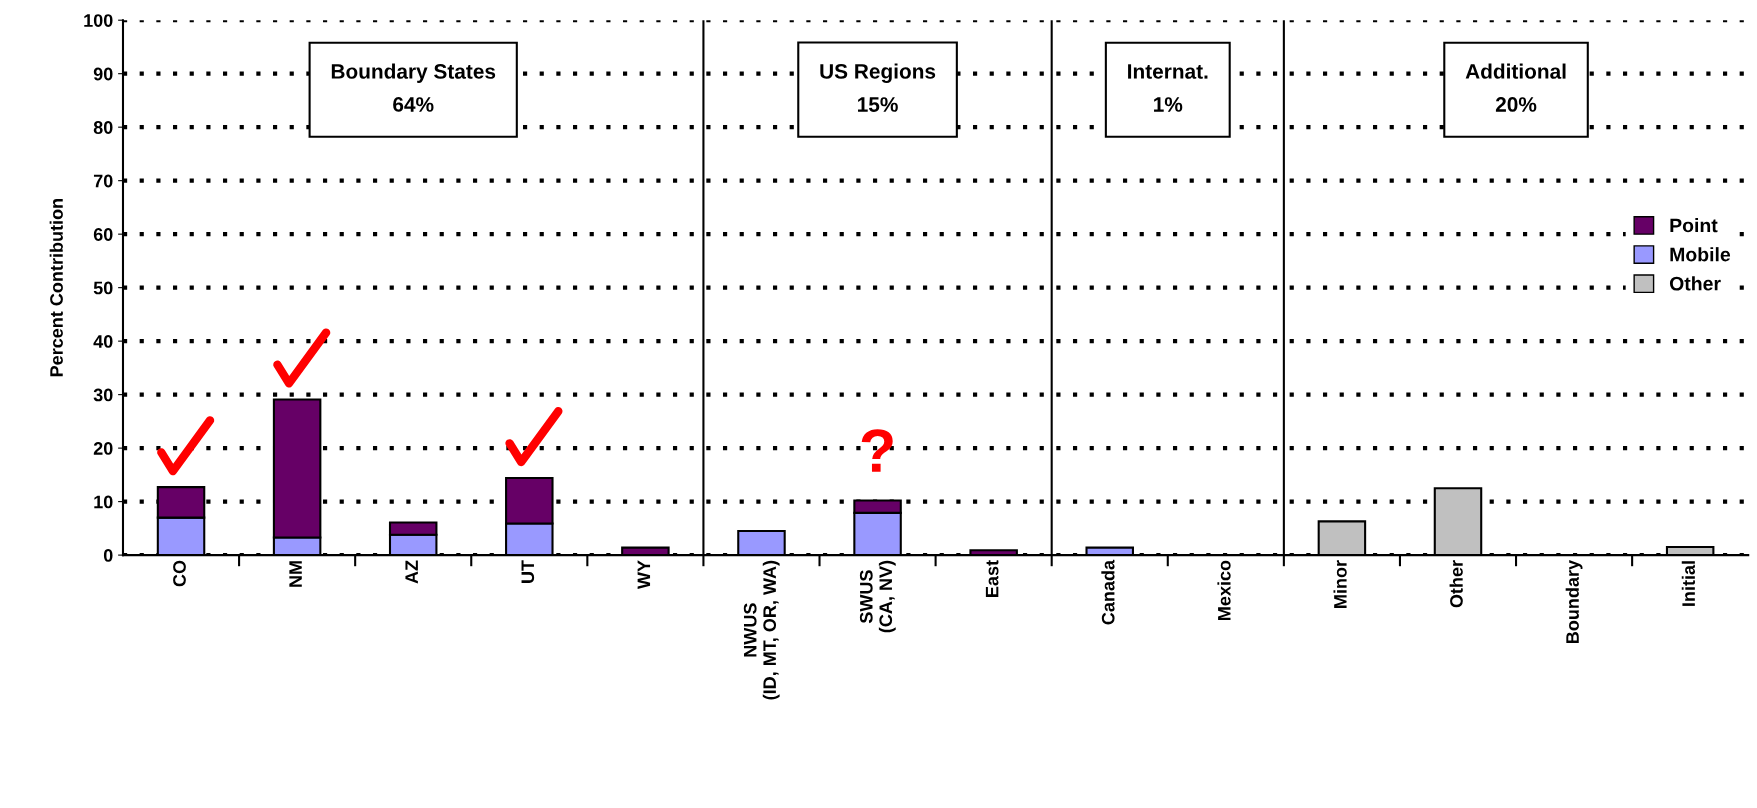  I want to click on y-tick-label: 70, so click(103, 181).